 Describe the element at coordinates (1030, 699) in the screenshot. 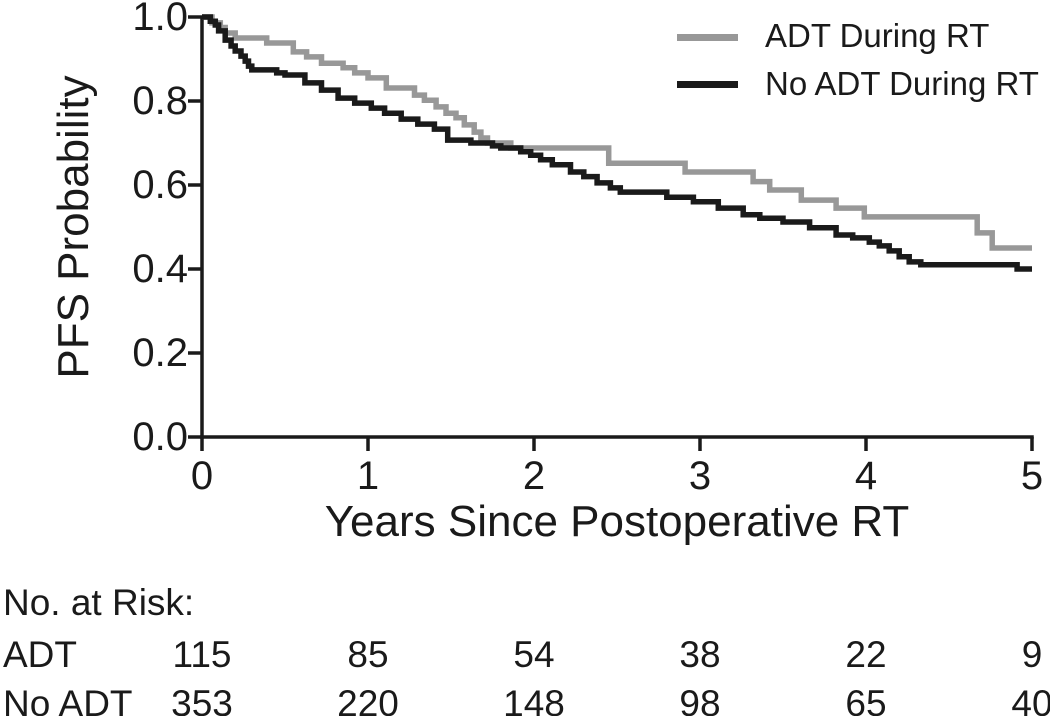

I see `risk-value: 40` at that location.